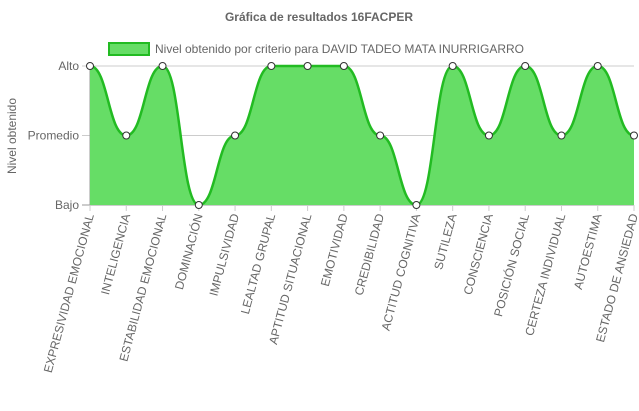 The width and height of the screenshot is (639, 411). I want to click on x-tick-label: CERTEZA INDIVIDUAL, so click(545, 274).